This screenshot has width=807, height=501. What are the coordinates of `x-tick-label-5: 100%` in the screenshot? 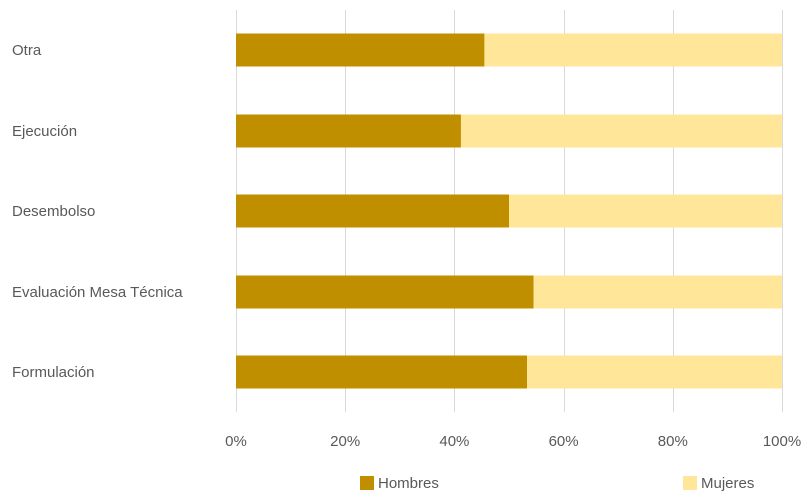 It's located at (782, 441).